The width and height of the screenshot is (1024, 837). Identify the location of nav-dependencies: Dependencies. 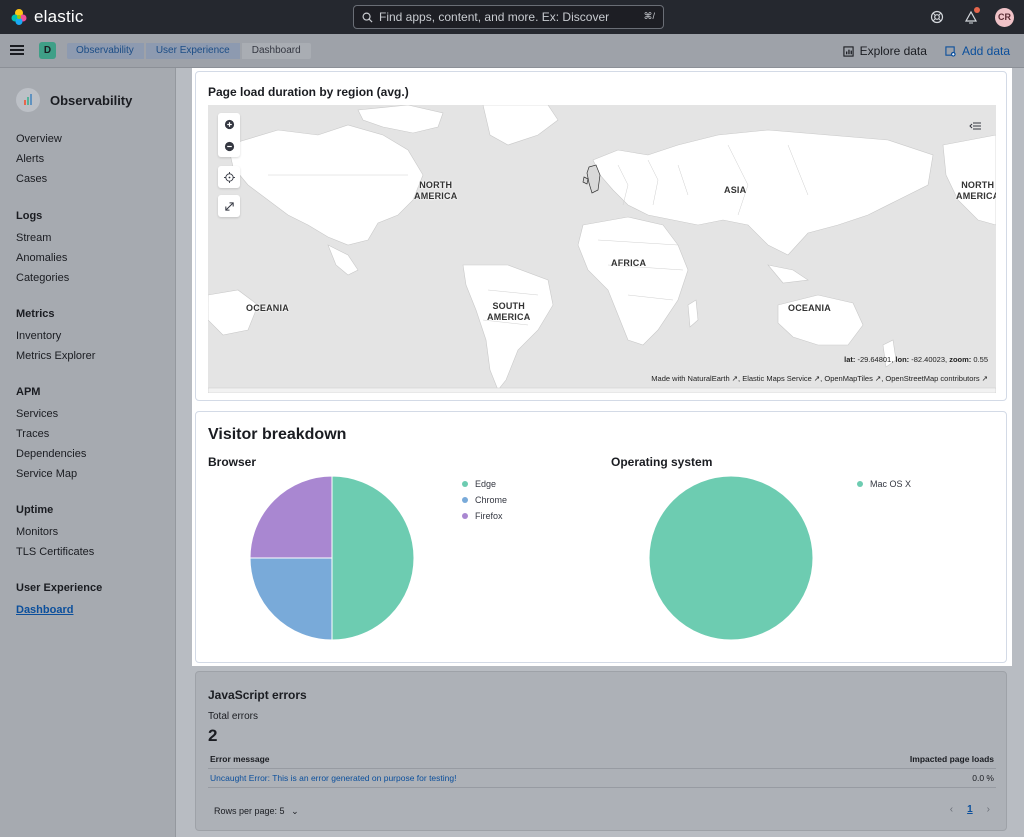
(51, 454).